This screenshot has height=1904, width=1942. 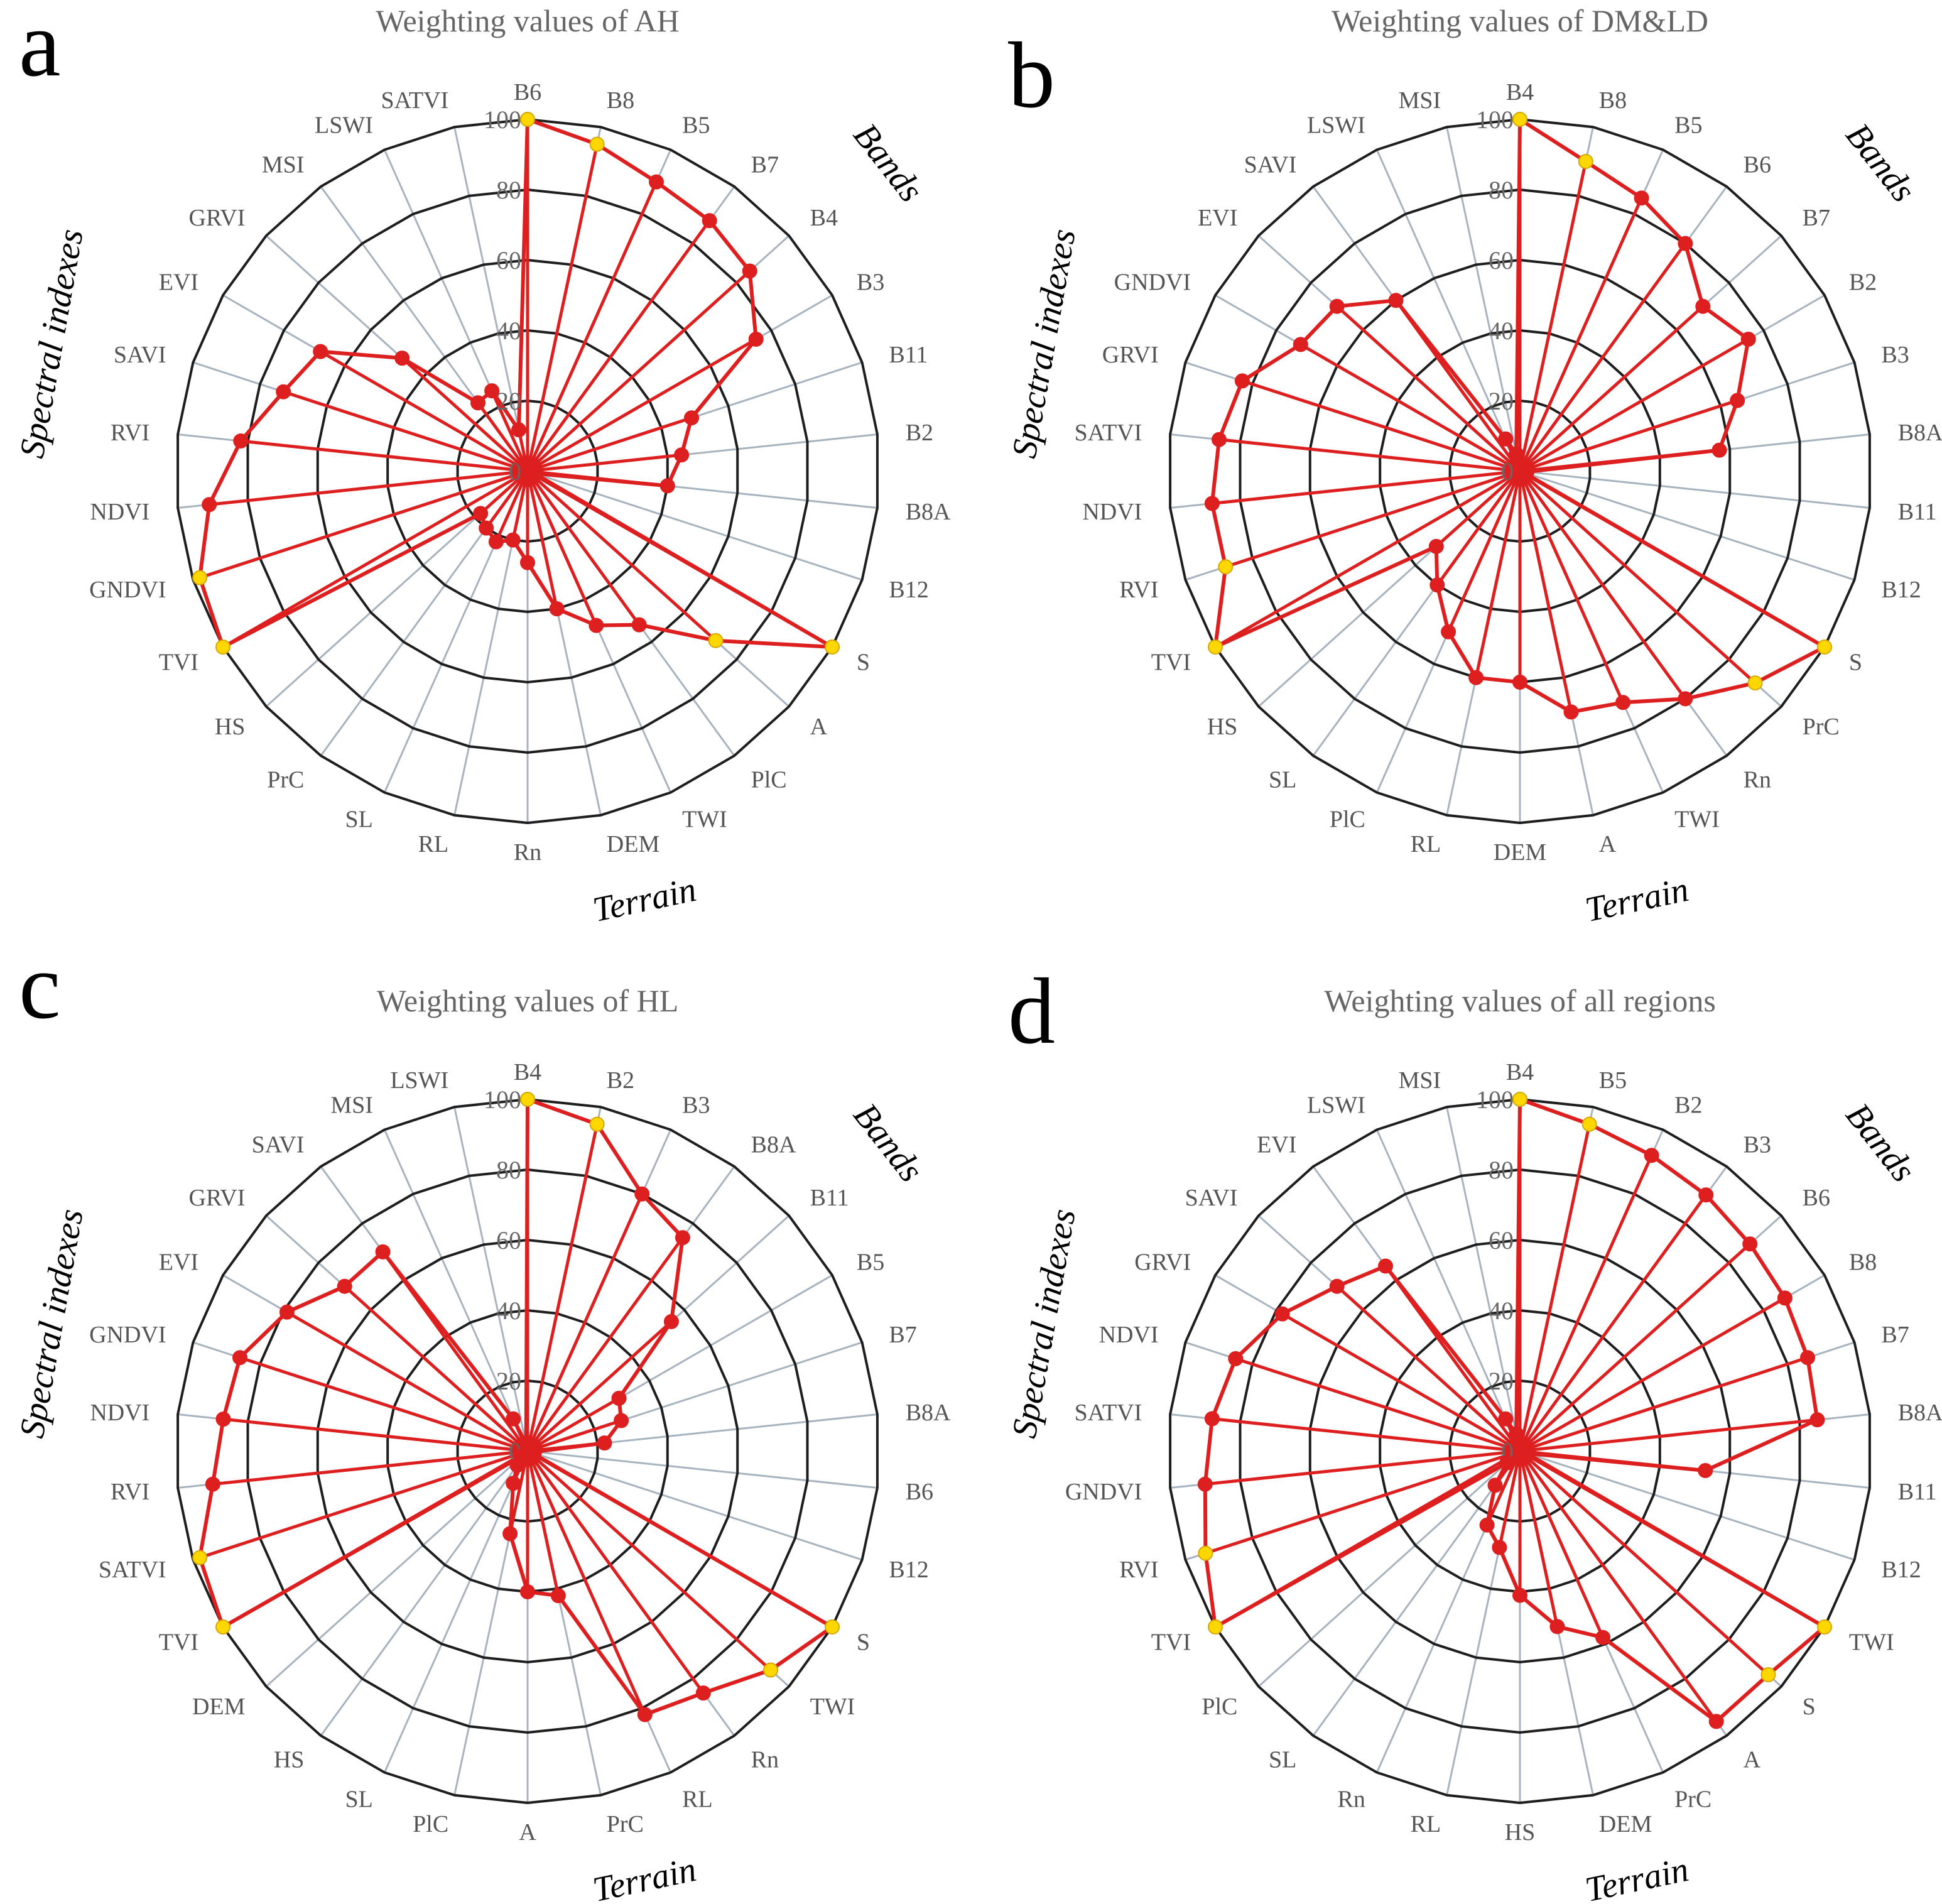 What do you see at coordinates (509, 1311) in the screenshot?
I see `r-tick-label: 40` at bounding box center [509, 1311].